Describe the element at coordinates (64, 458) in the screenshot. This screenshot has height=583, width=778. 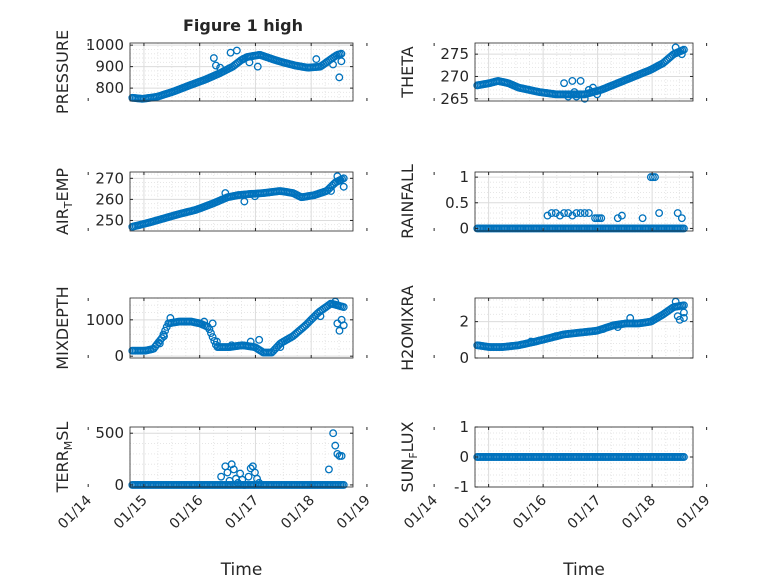
I see `y-axis-label: TERRMSL` at that location.